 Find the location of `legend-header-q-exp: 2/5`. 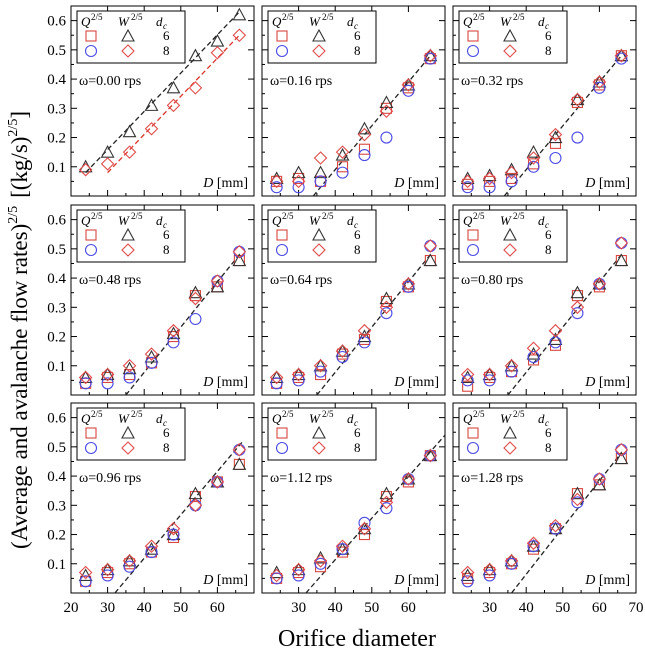

legend-header-q-exp: 2/5 is located at coordinates (288, 216).